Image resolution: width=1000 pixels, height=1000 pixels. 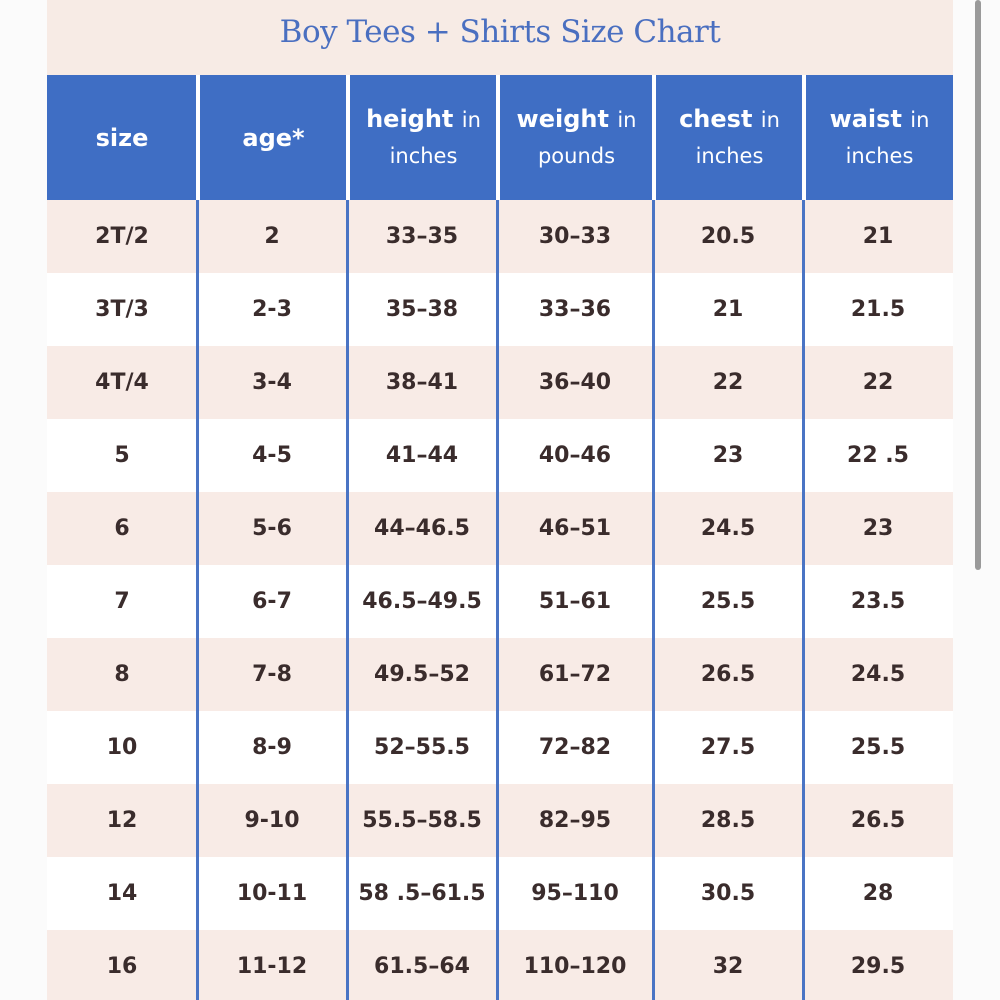 What do you see at coordinates (575, 601) in the screenshot?
I see `table-cell: 51–61` at bounding box center [575, 601].